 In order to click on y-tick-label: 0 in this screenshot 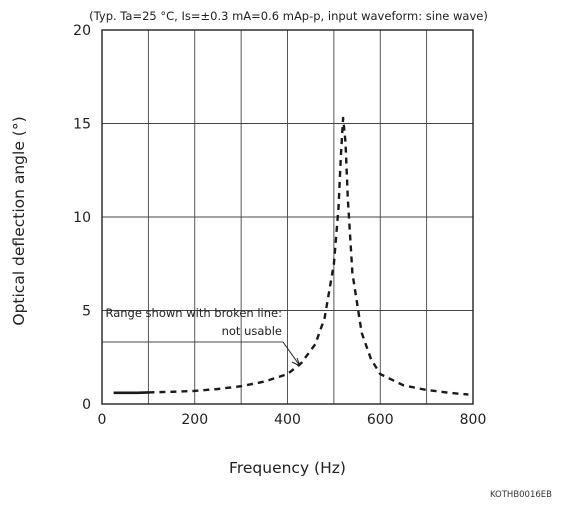, I will do `click(86, 405)`.